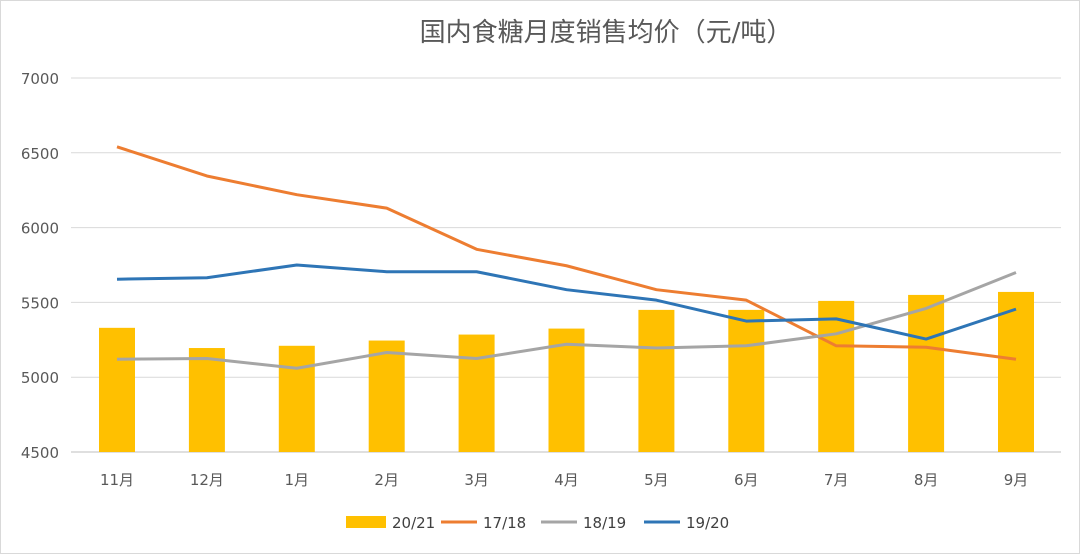 The image size is (1080, 555). What do you see at coordinates (40, 229) in the screenshot?
I see `y-tick-label: 6000` at bounding box center [40, 229].